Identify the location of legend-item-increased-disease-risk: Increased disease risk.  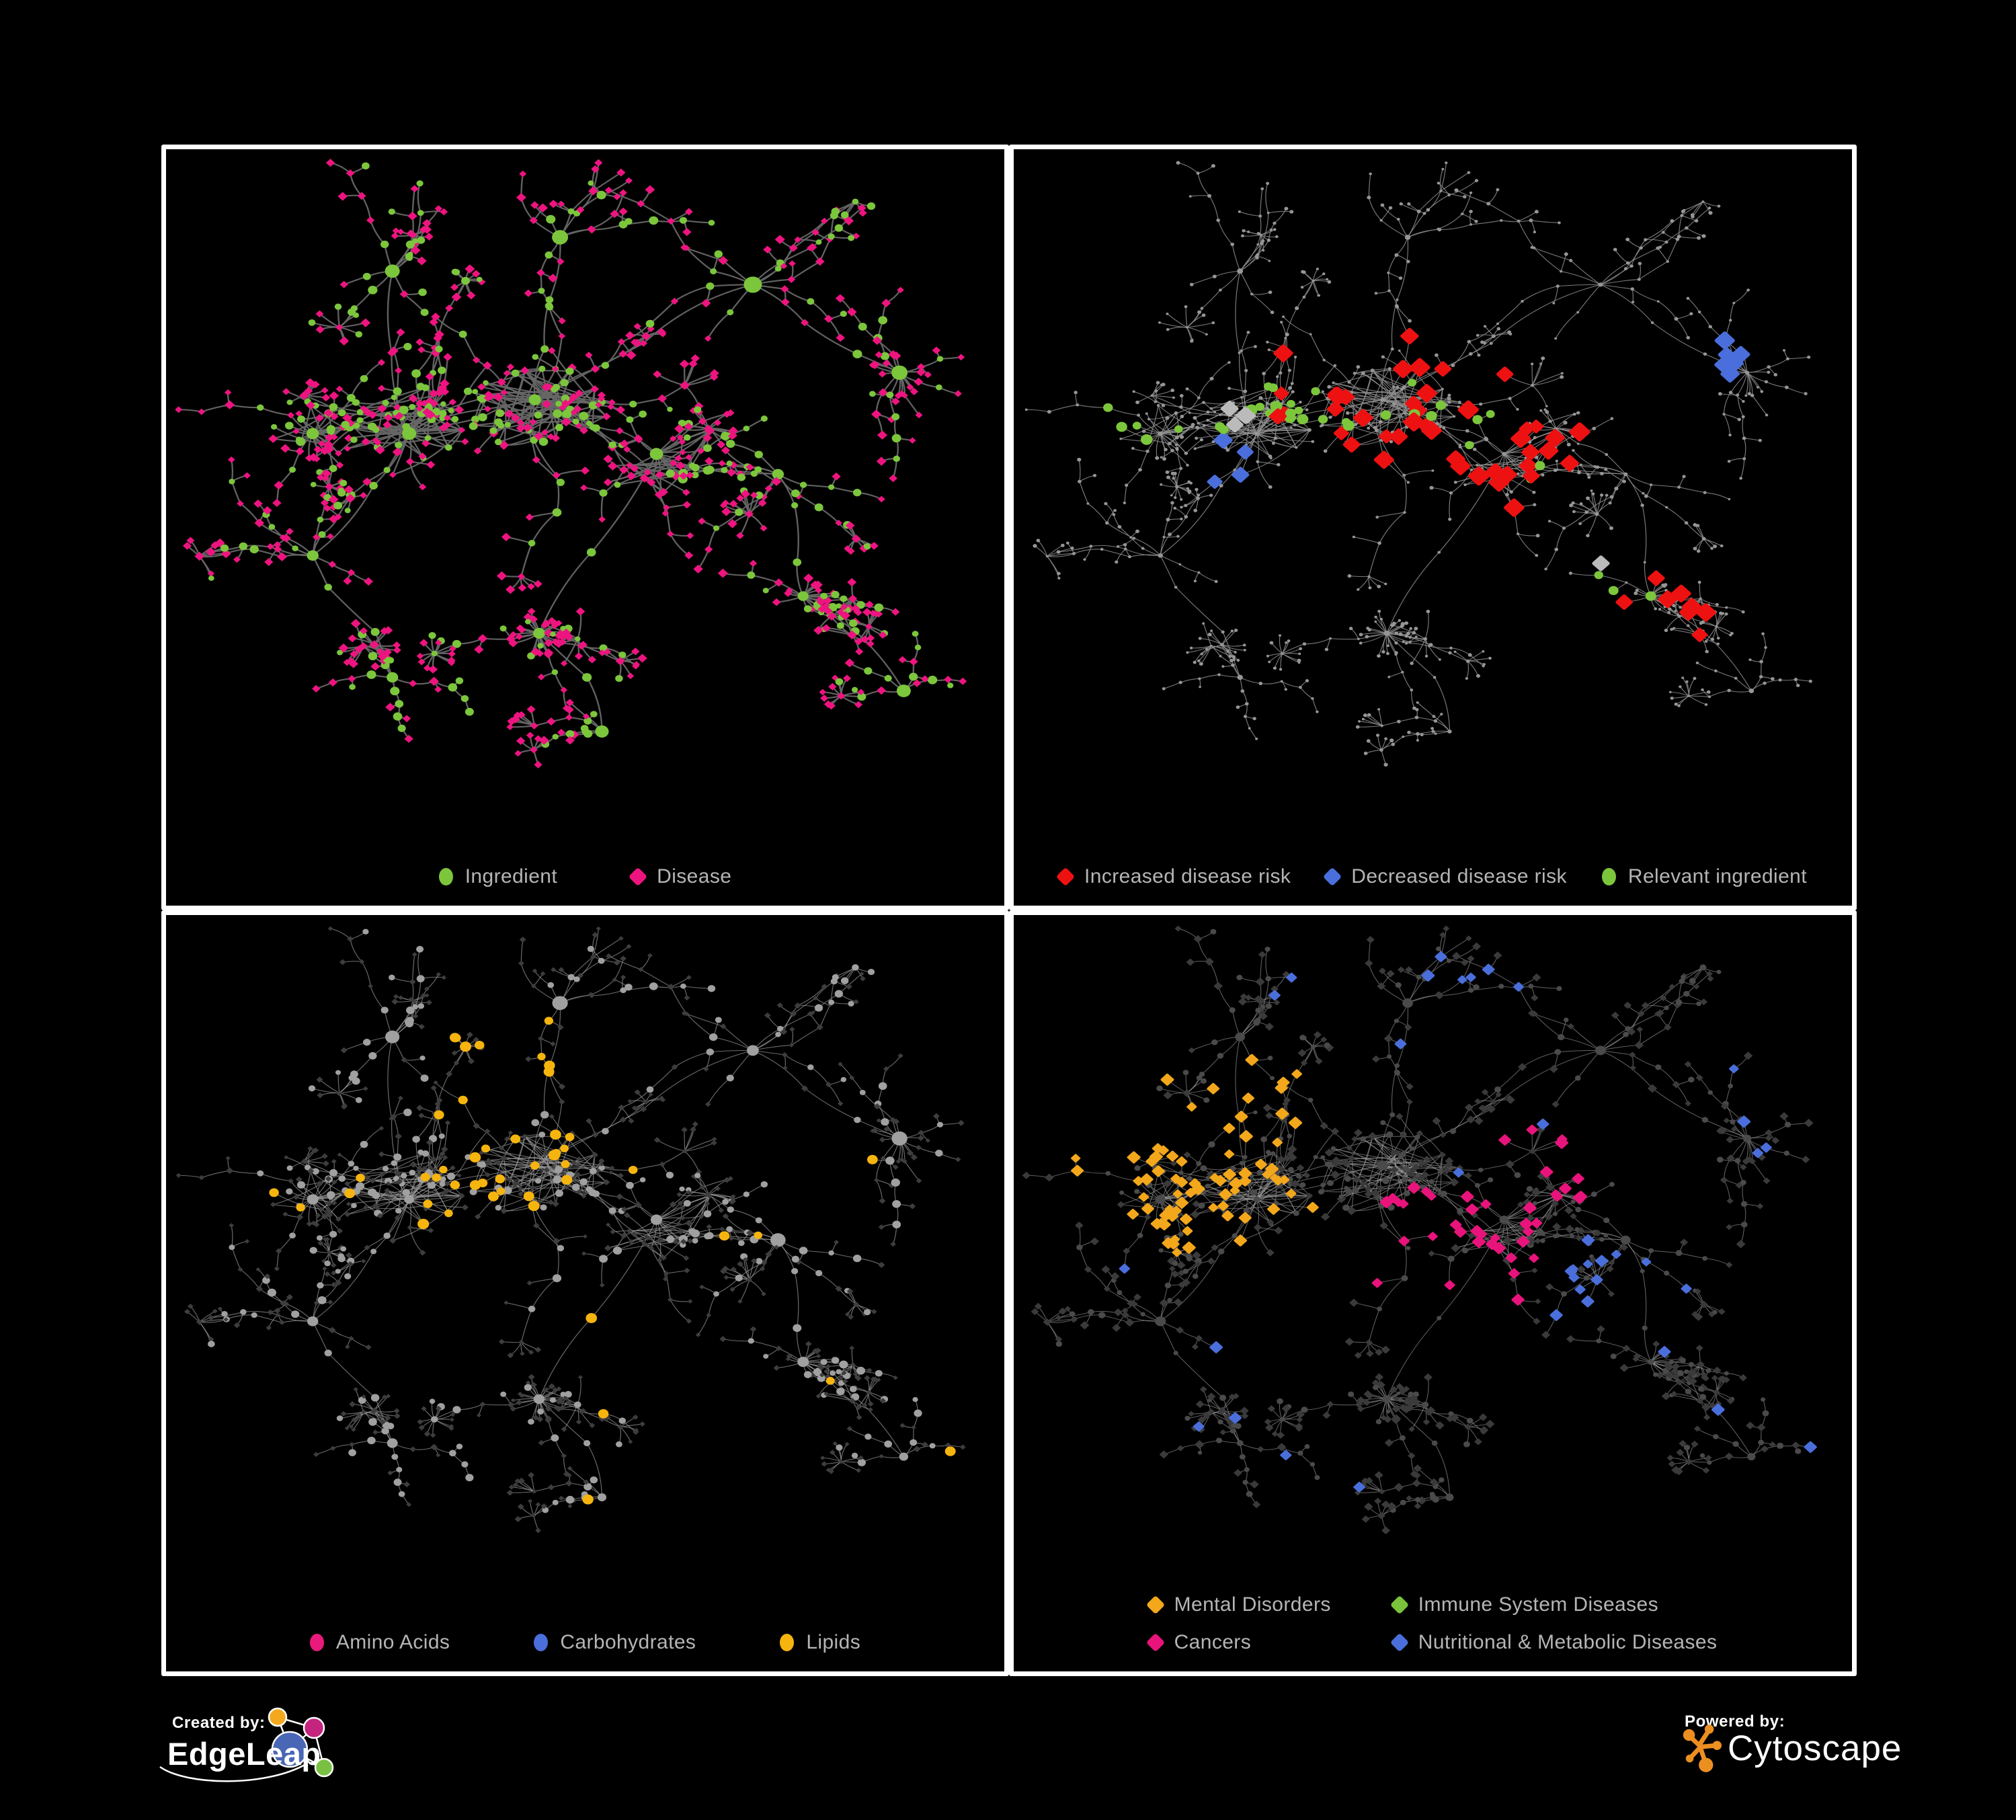
(1173, 876).